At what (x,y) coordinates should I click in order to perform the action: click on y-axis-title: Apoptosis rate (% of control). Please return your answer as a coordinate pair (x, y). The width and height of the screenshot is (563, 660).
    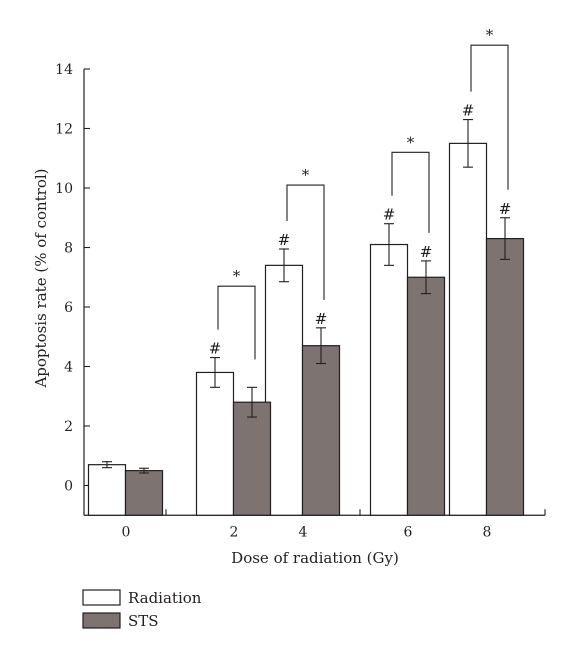
    Looking at the image, I should click on (41, 278).